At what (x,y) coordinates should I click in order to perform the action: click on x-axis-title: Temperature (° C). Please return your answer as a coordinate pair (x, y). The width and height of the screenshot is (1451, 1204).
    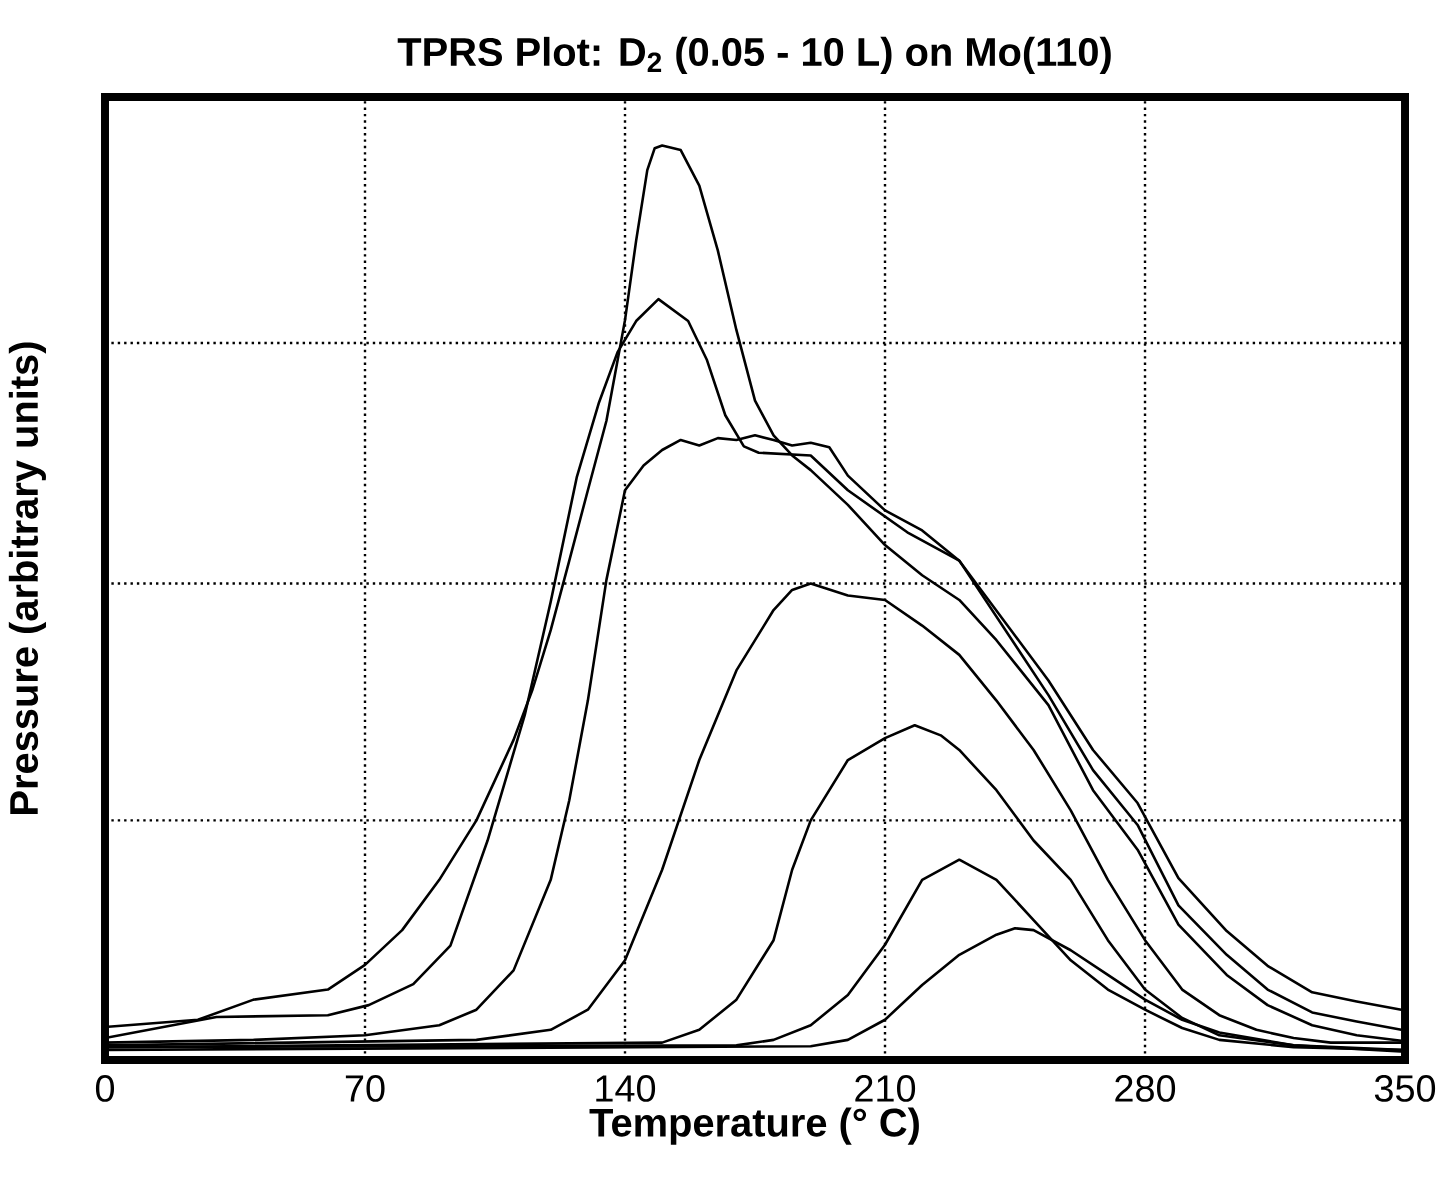
    Looking at the image, I should click on (754, 1126).